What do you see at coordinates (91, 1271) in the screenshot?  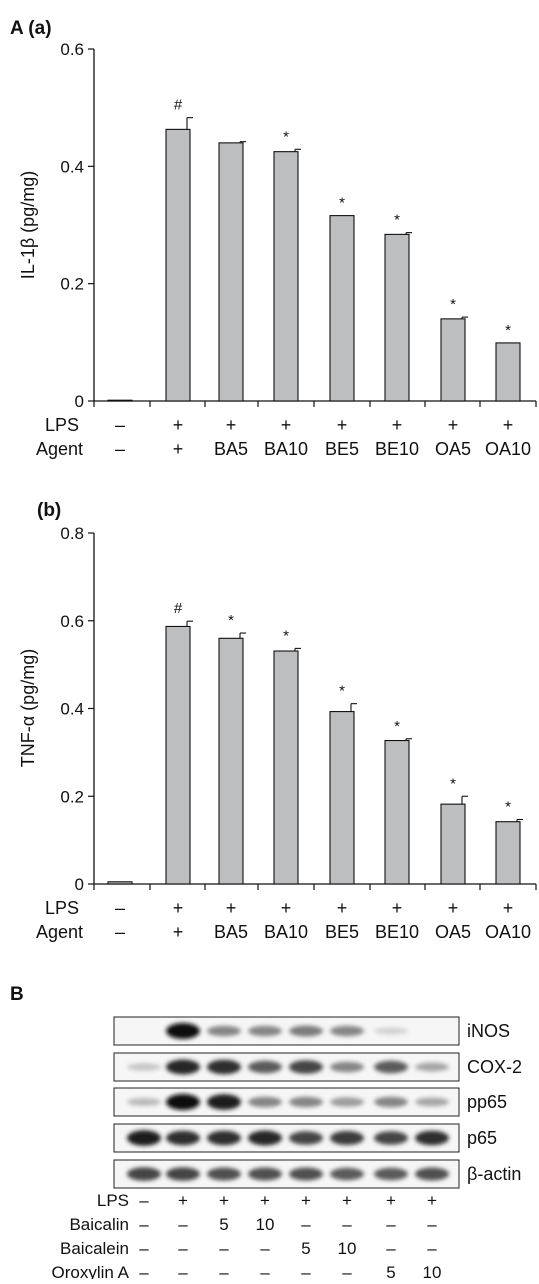 I see `condition-label: Oroxylin A` at bounding box center [91, 1271].